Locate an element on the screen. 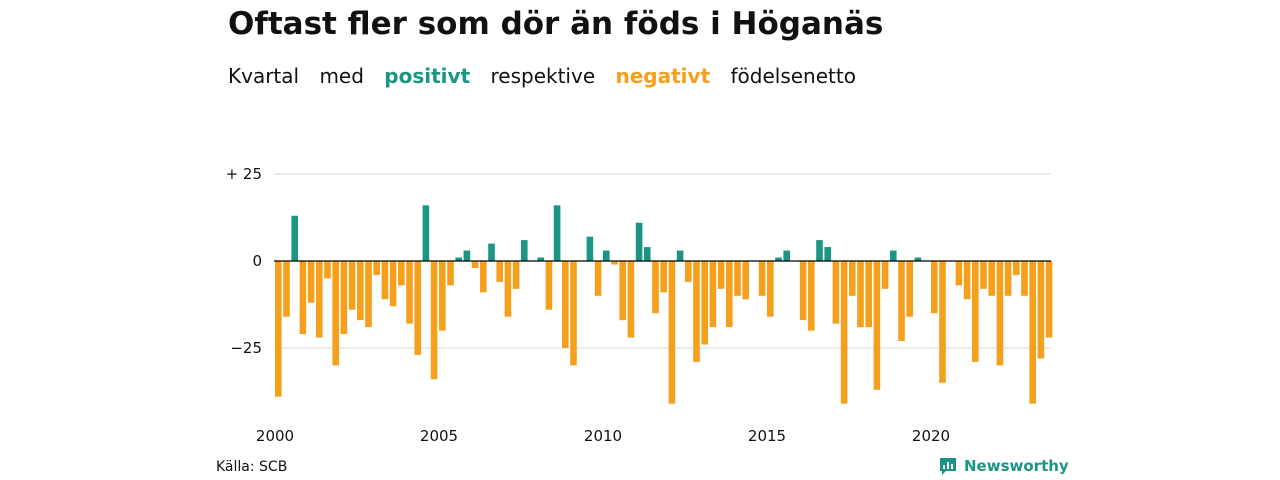  brand-name: Newsworthy is located at coordinates (1016, 466).